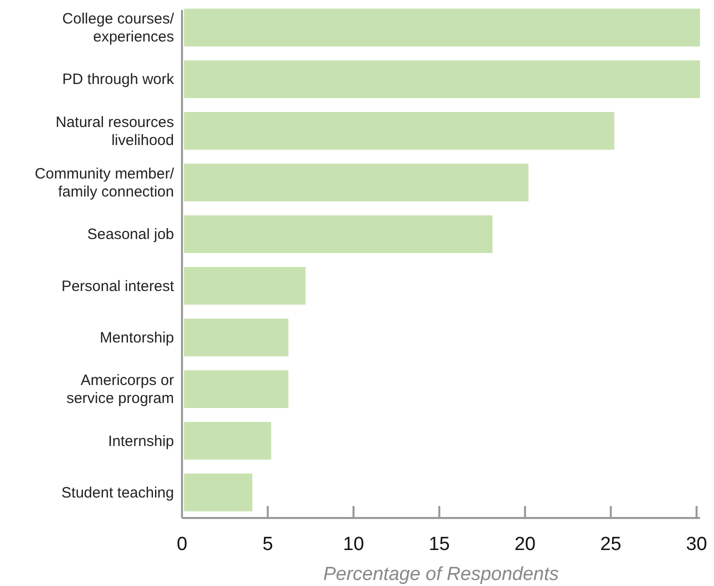 This screenshot has height=586, width=714. I want to click on y-tick-label: Americorps or service program, so click(120, 389).